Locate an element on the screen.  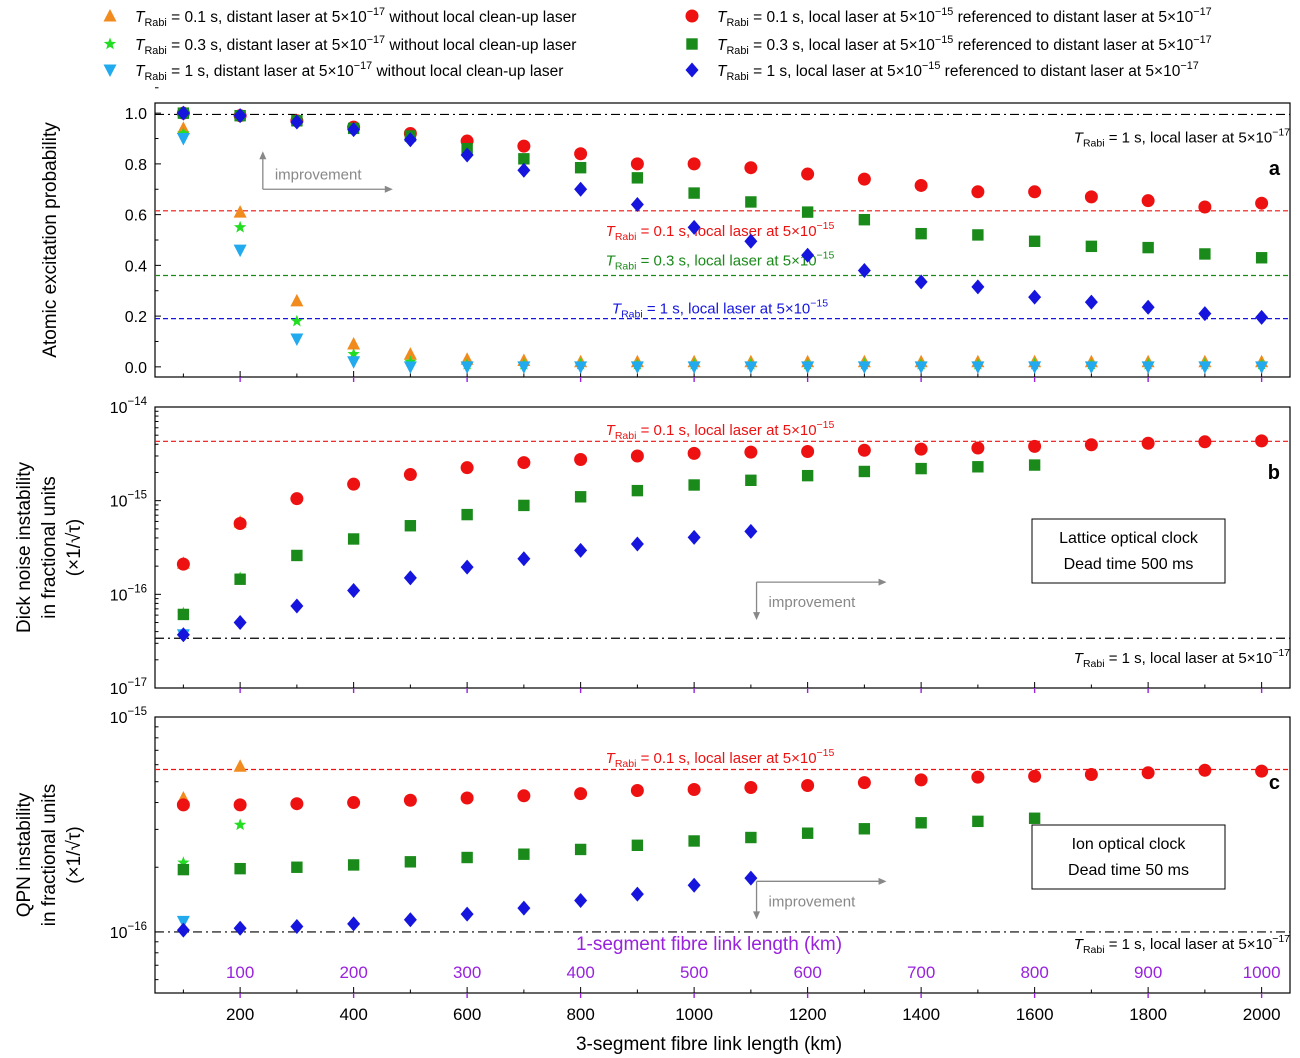
info-box-line: Lattice optical clock is located at coordinates (1129, 538).